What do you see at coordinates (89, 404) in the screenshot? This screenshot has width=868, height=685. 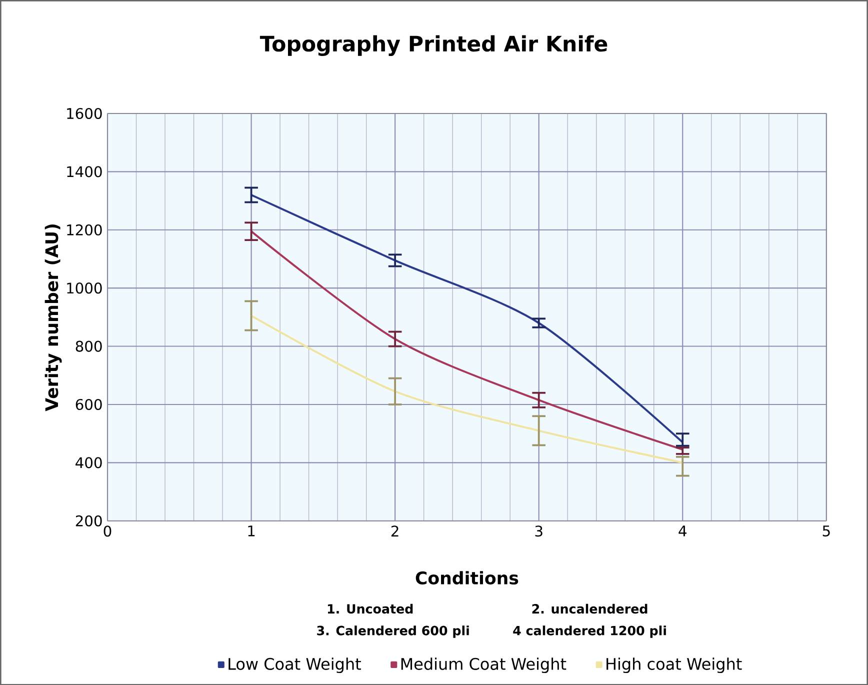 I see `y-tick-label: 600` at bounding box center [89, 404].